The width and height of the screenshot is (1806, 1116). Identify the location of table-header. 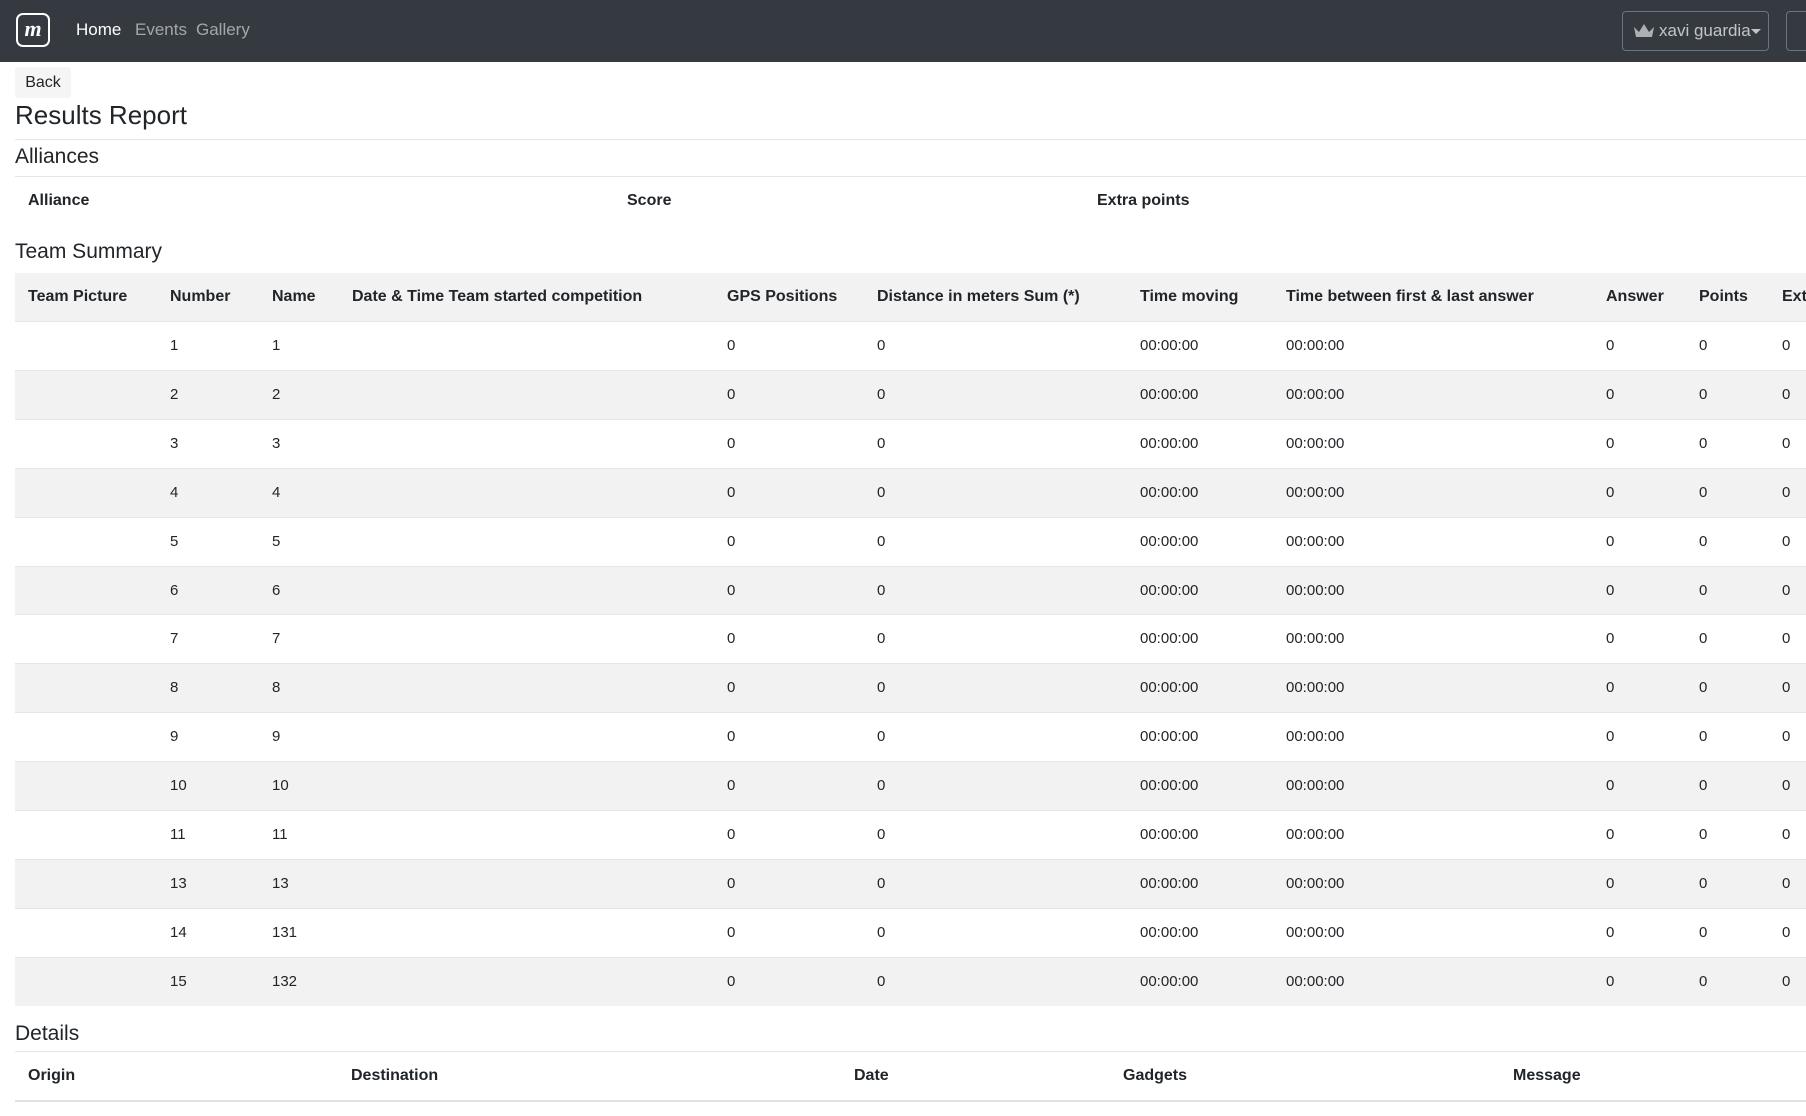
(910, 297).